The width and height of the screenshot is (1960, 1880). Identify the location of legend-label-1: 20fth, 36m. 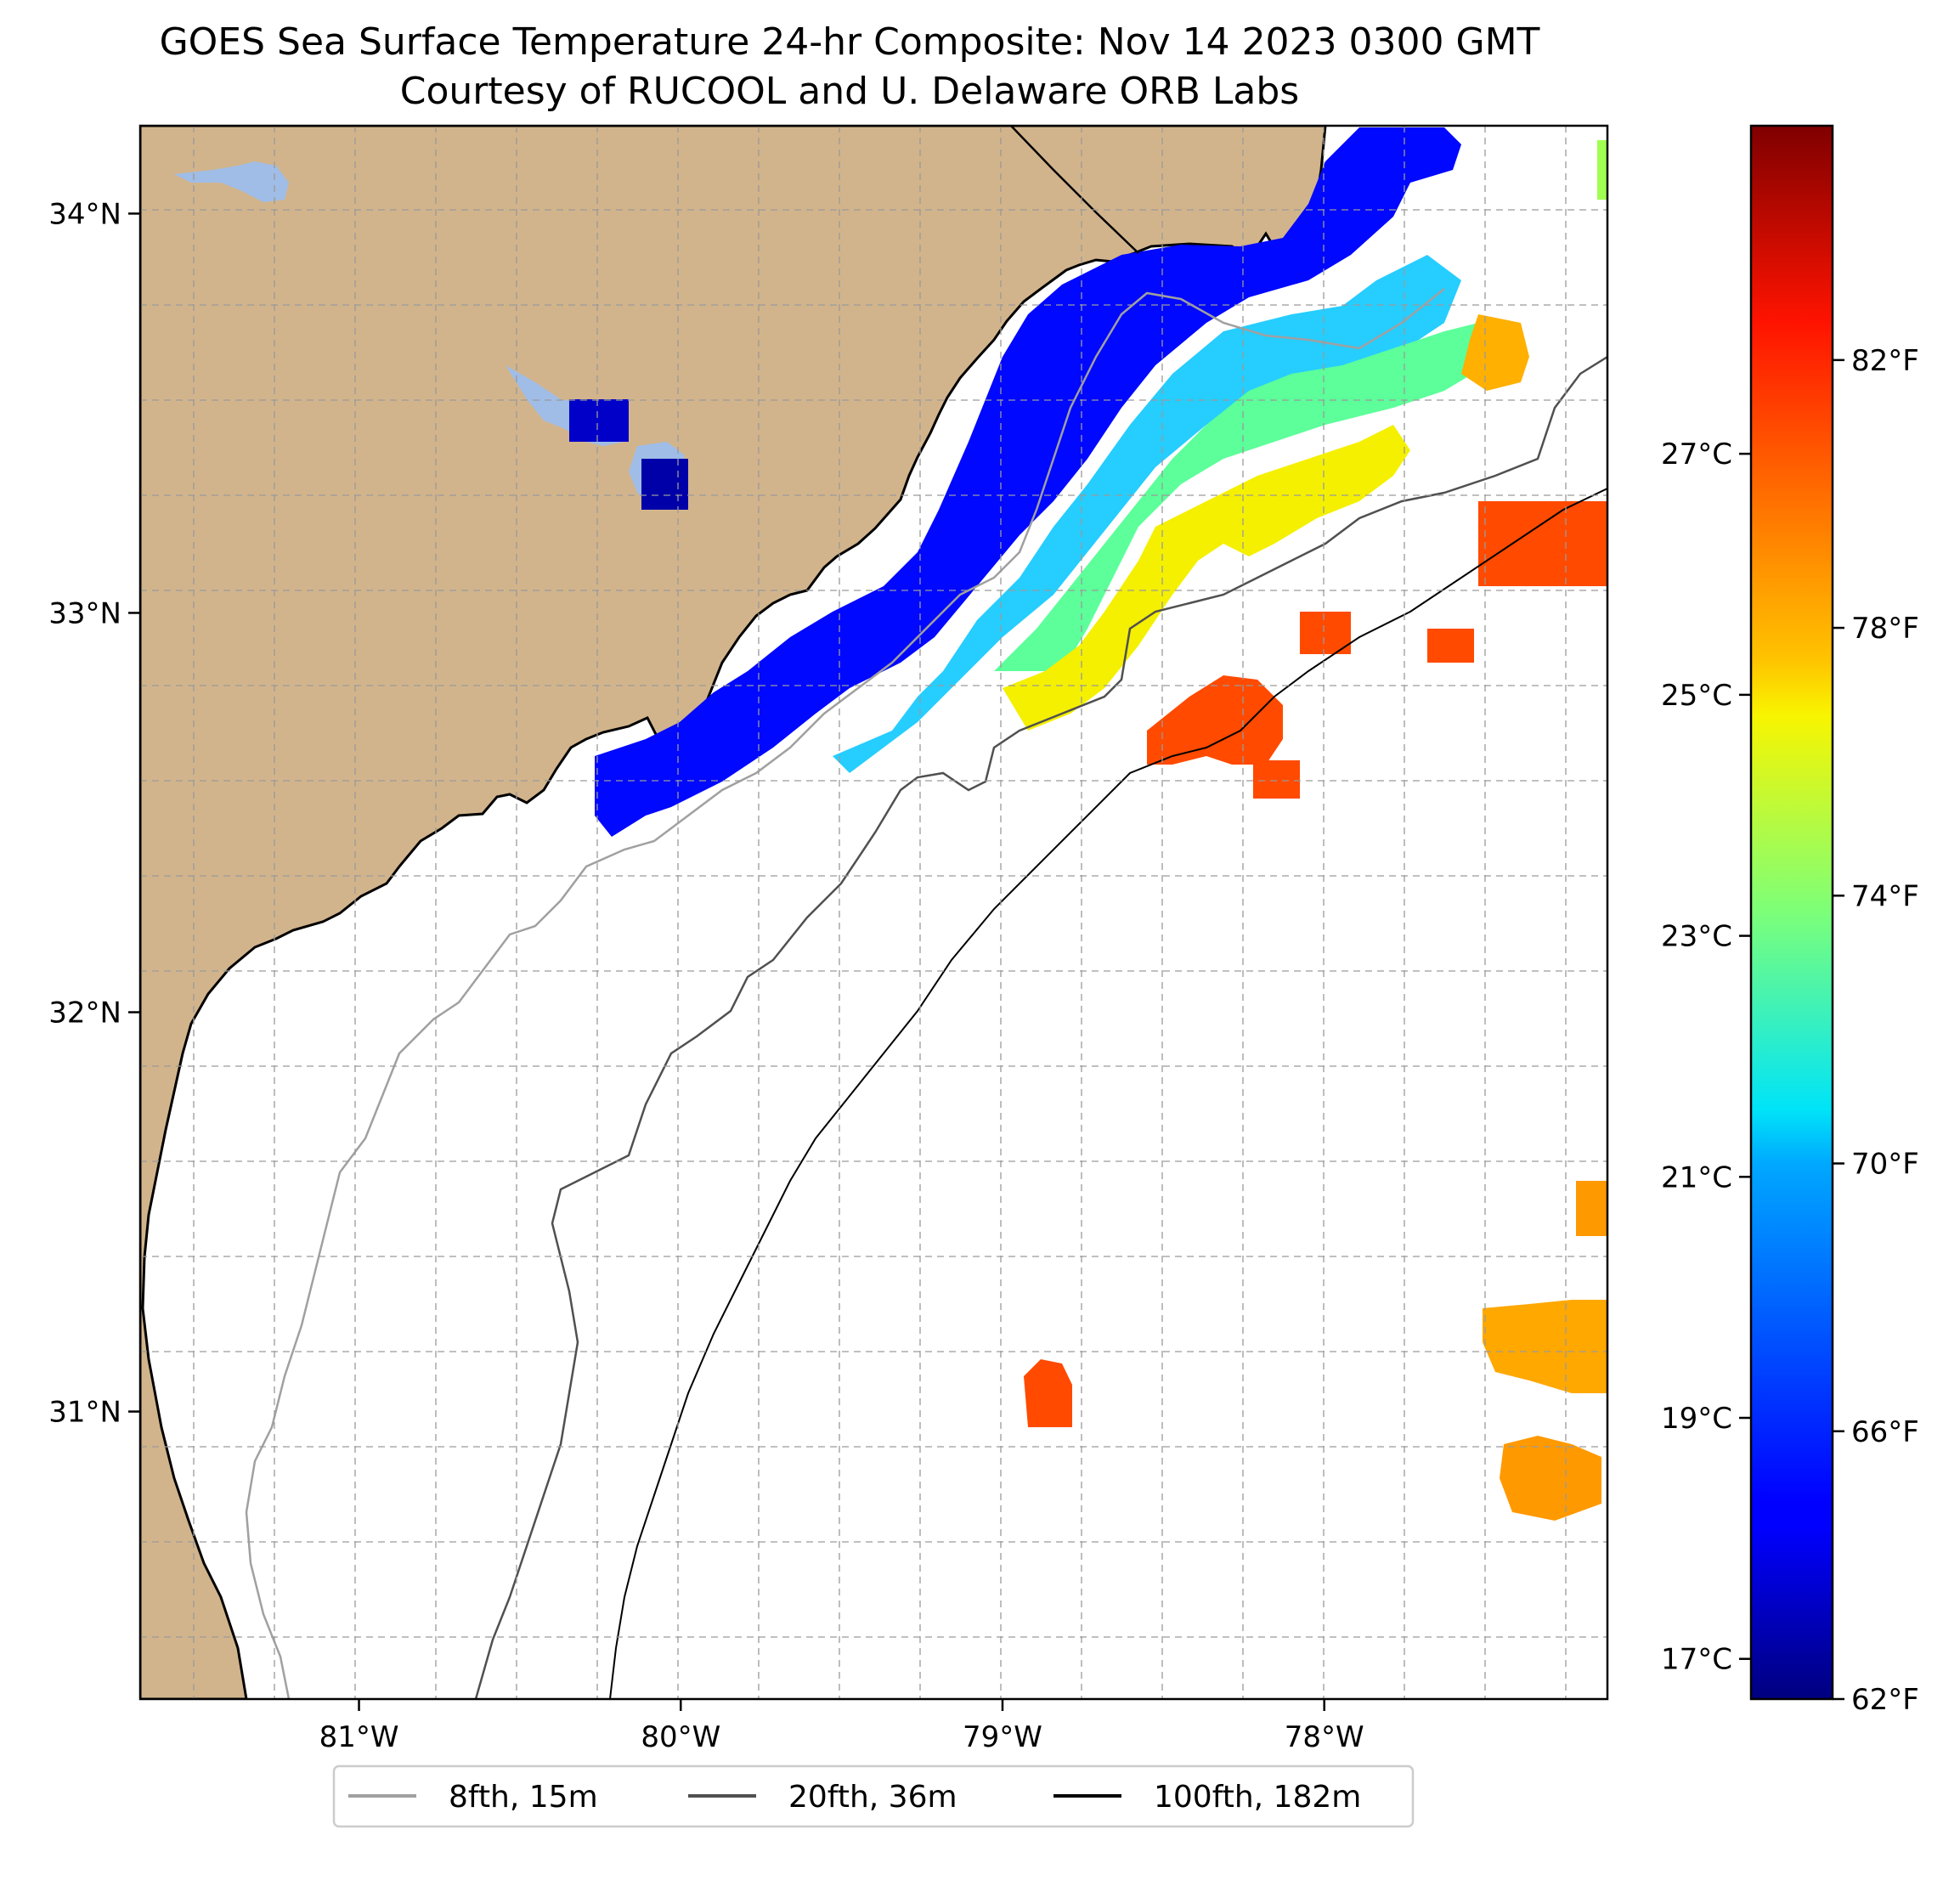
(873, 1798).